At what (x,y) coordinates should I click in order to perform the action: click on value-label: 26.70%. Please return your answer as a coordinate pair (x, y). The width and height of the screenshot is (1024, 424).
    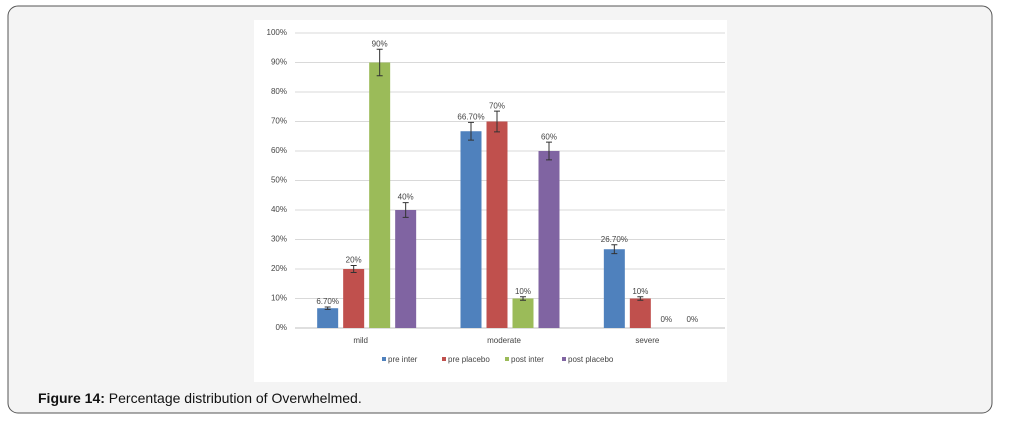
    Looking at the image, I should click on (614, 239).